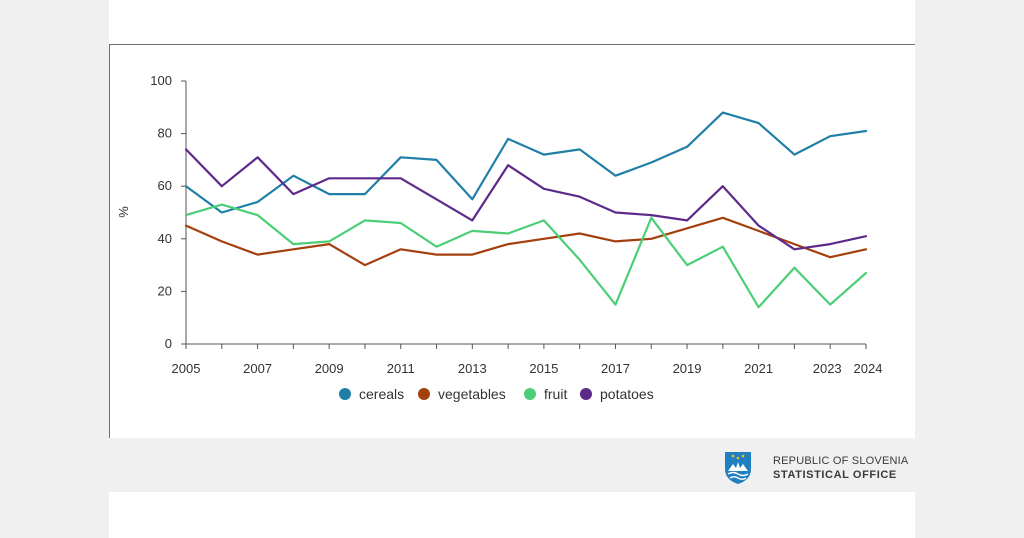 This screenshot has height=538, width=1024. I want to click on legend-item-potatoes: potatoes, so click(617, 394).